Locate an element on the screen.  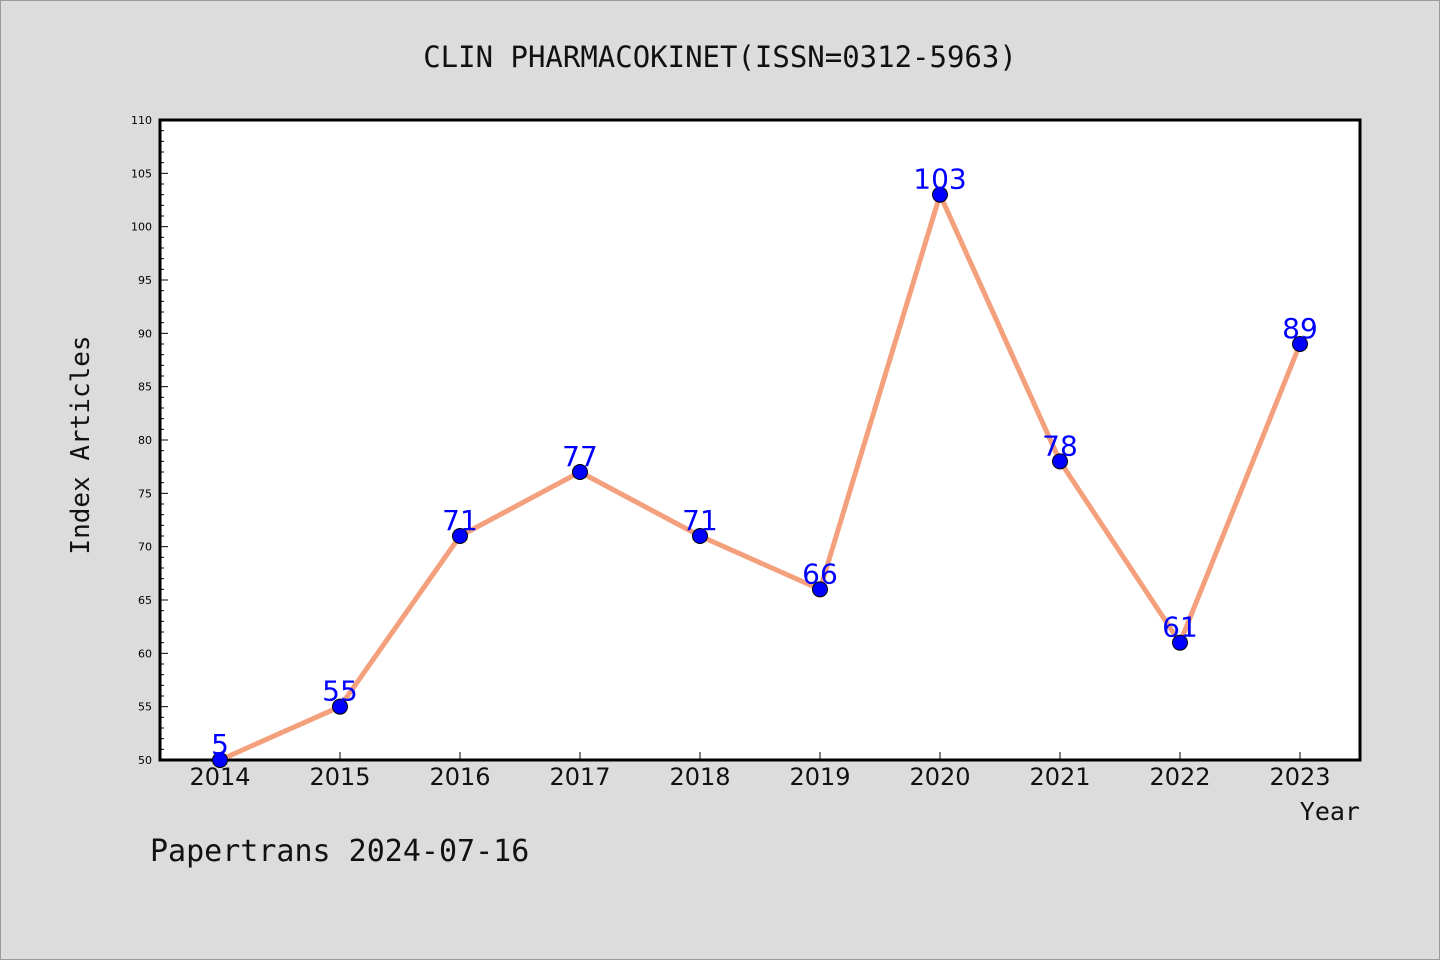
y-tick-label: 95 is located at coordinates (145, 280).